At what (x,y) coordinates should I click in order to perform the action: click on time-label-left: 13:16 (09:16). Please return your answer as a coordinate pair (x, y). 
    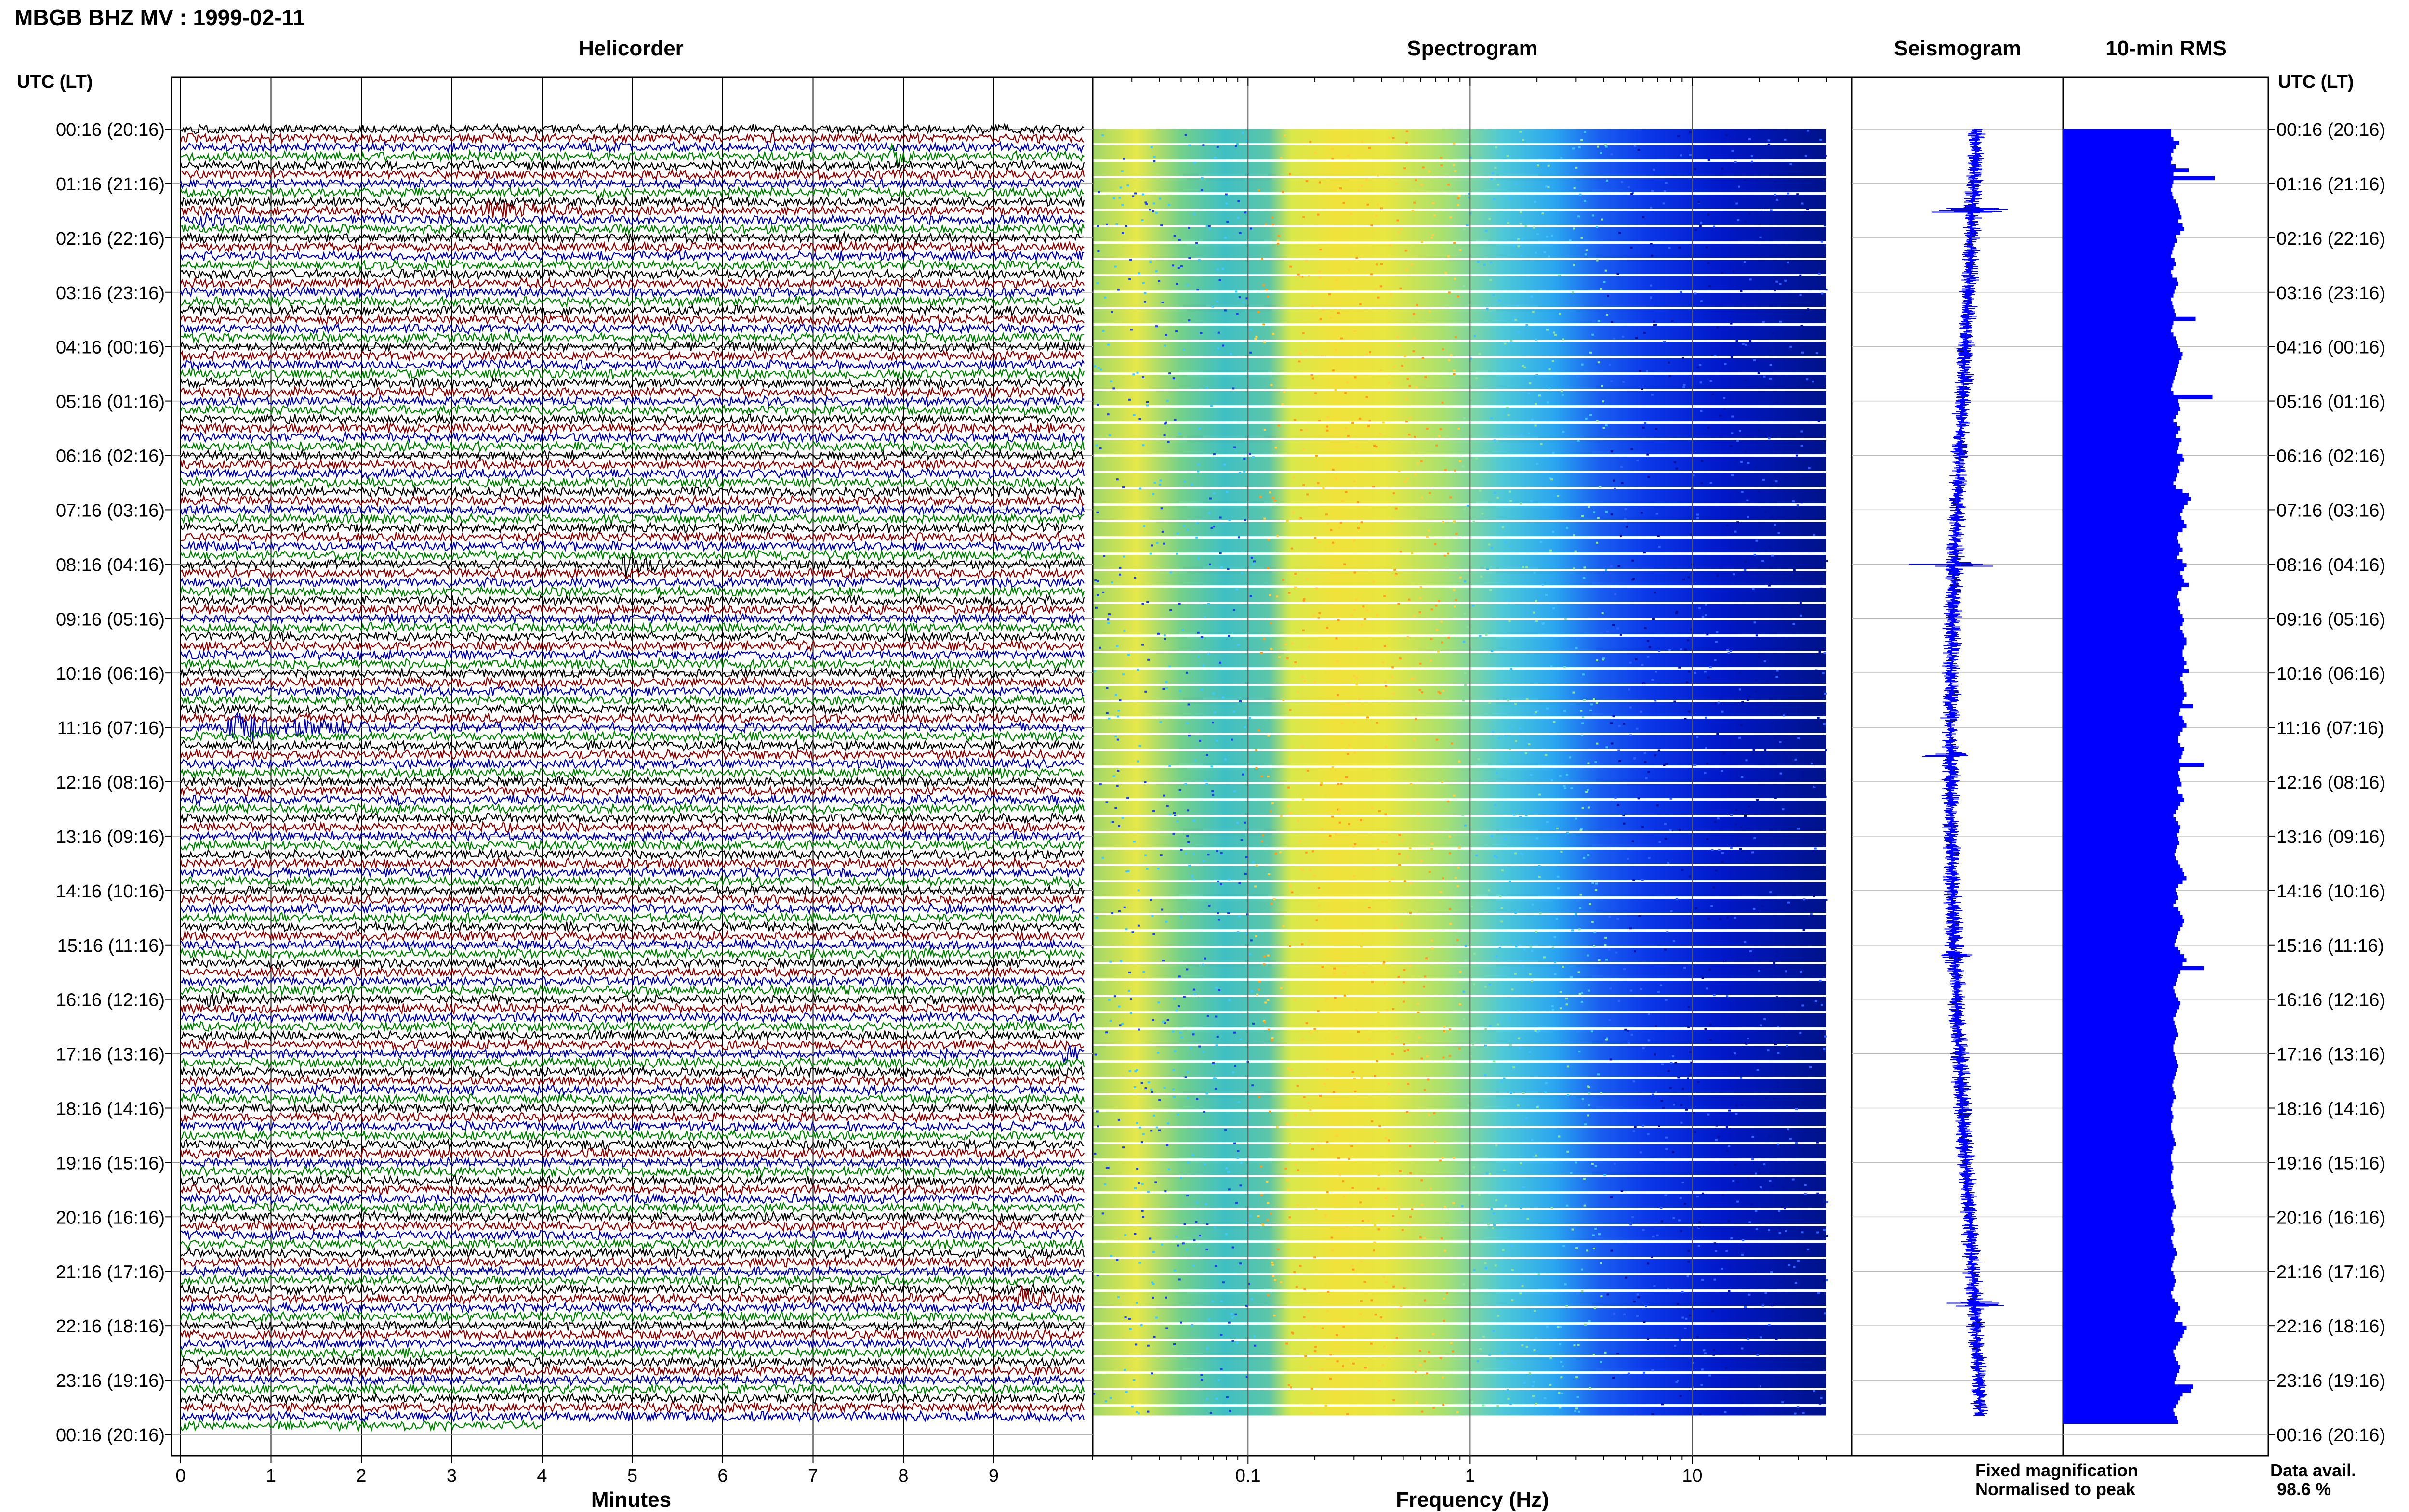
    Looking at the image, I should click on (110, 837).